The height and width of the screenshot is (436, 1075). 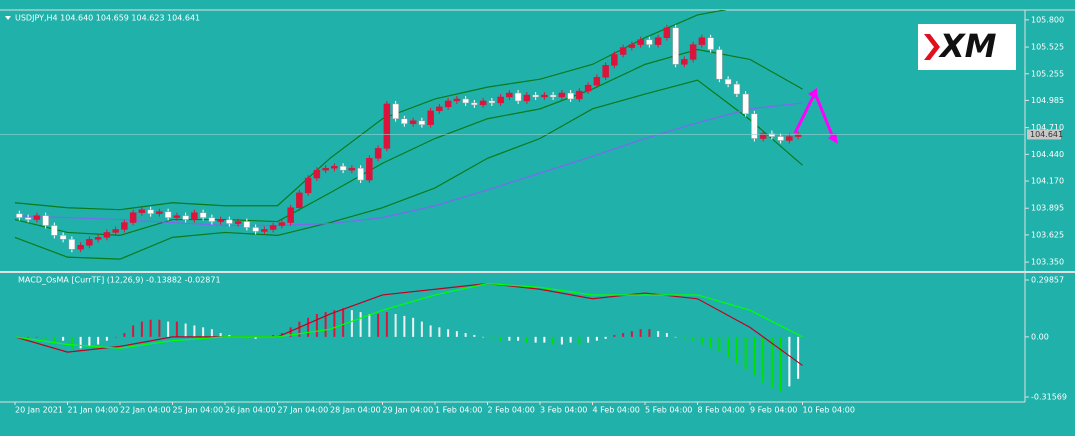 I want to click on x-tick-label: 21 Jan 04:00, so click(x=93, y=410).